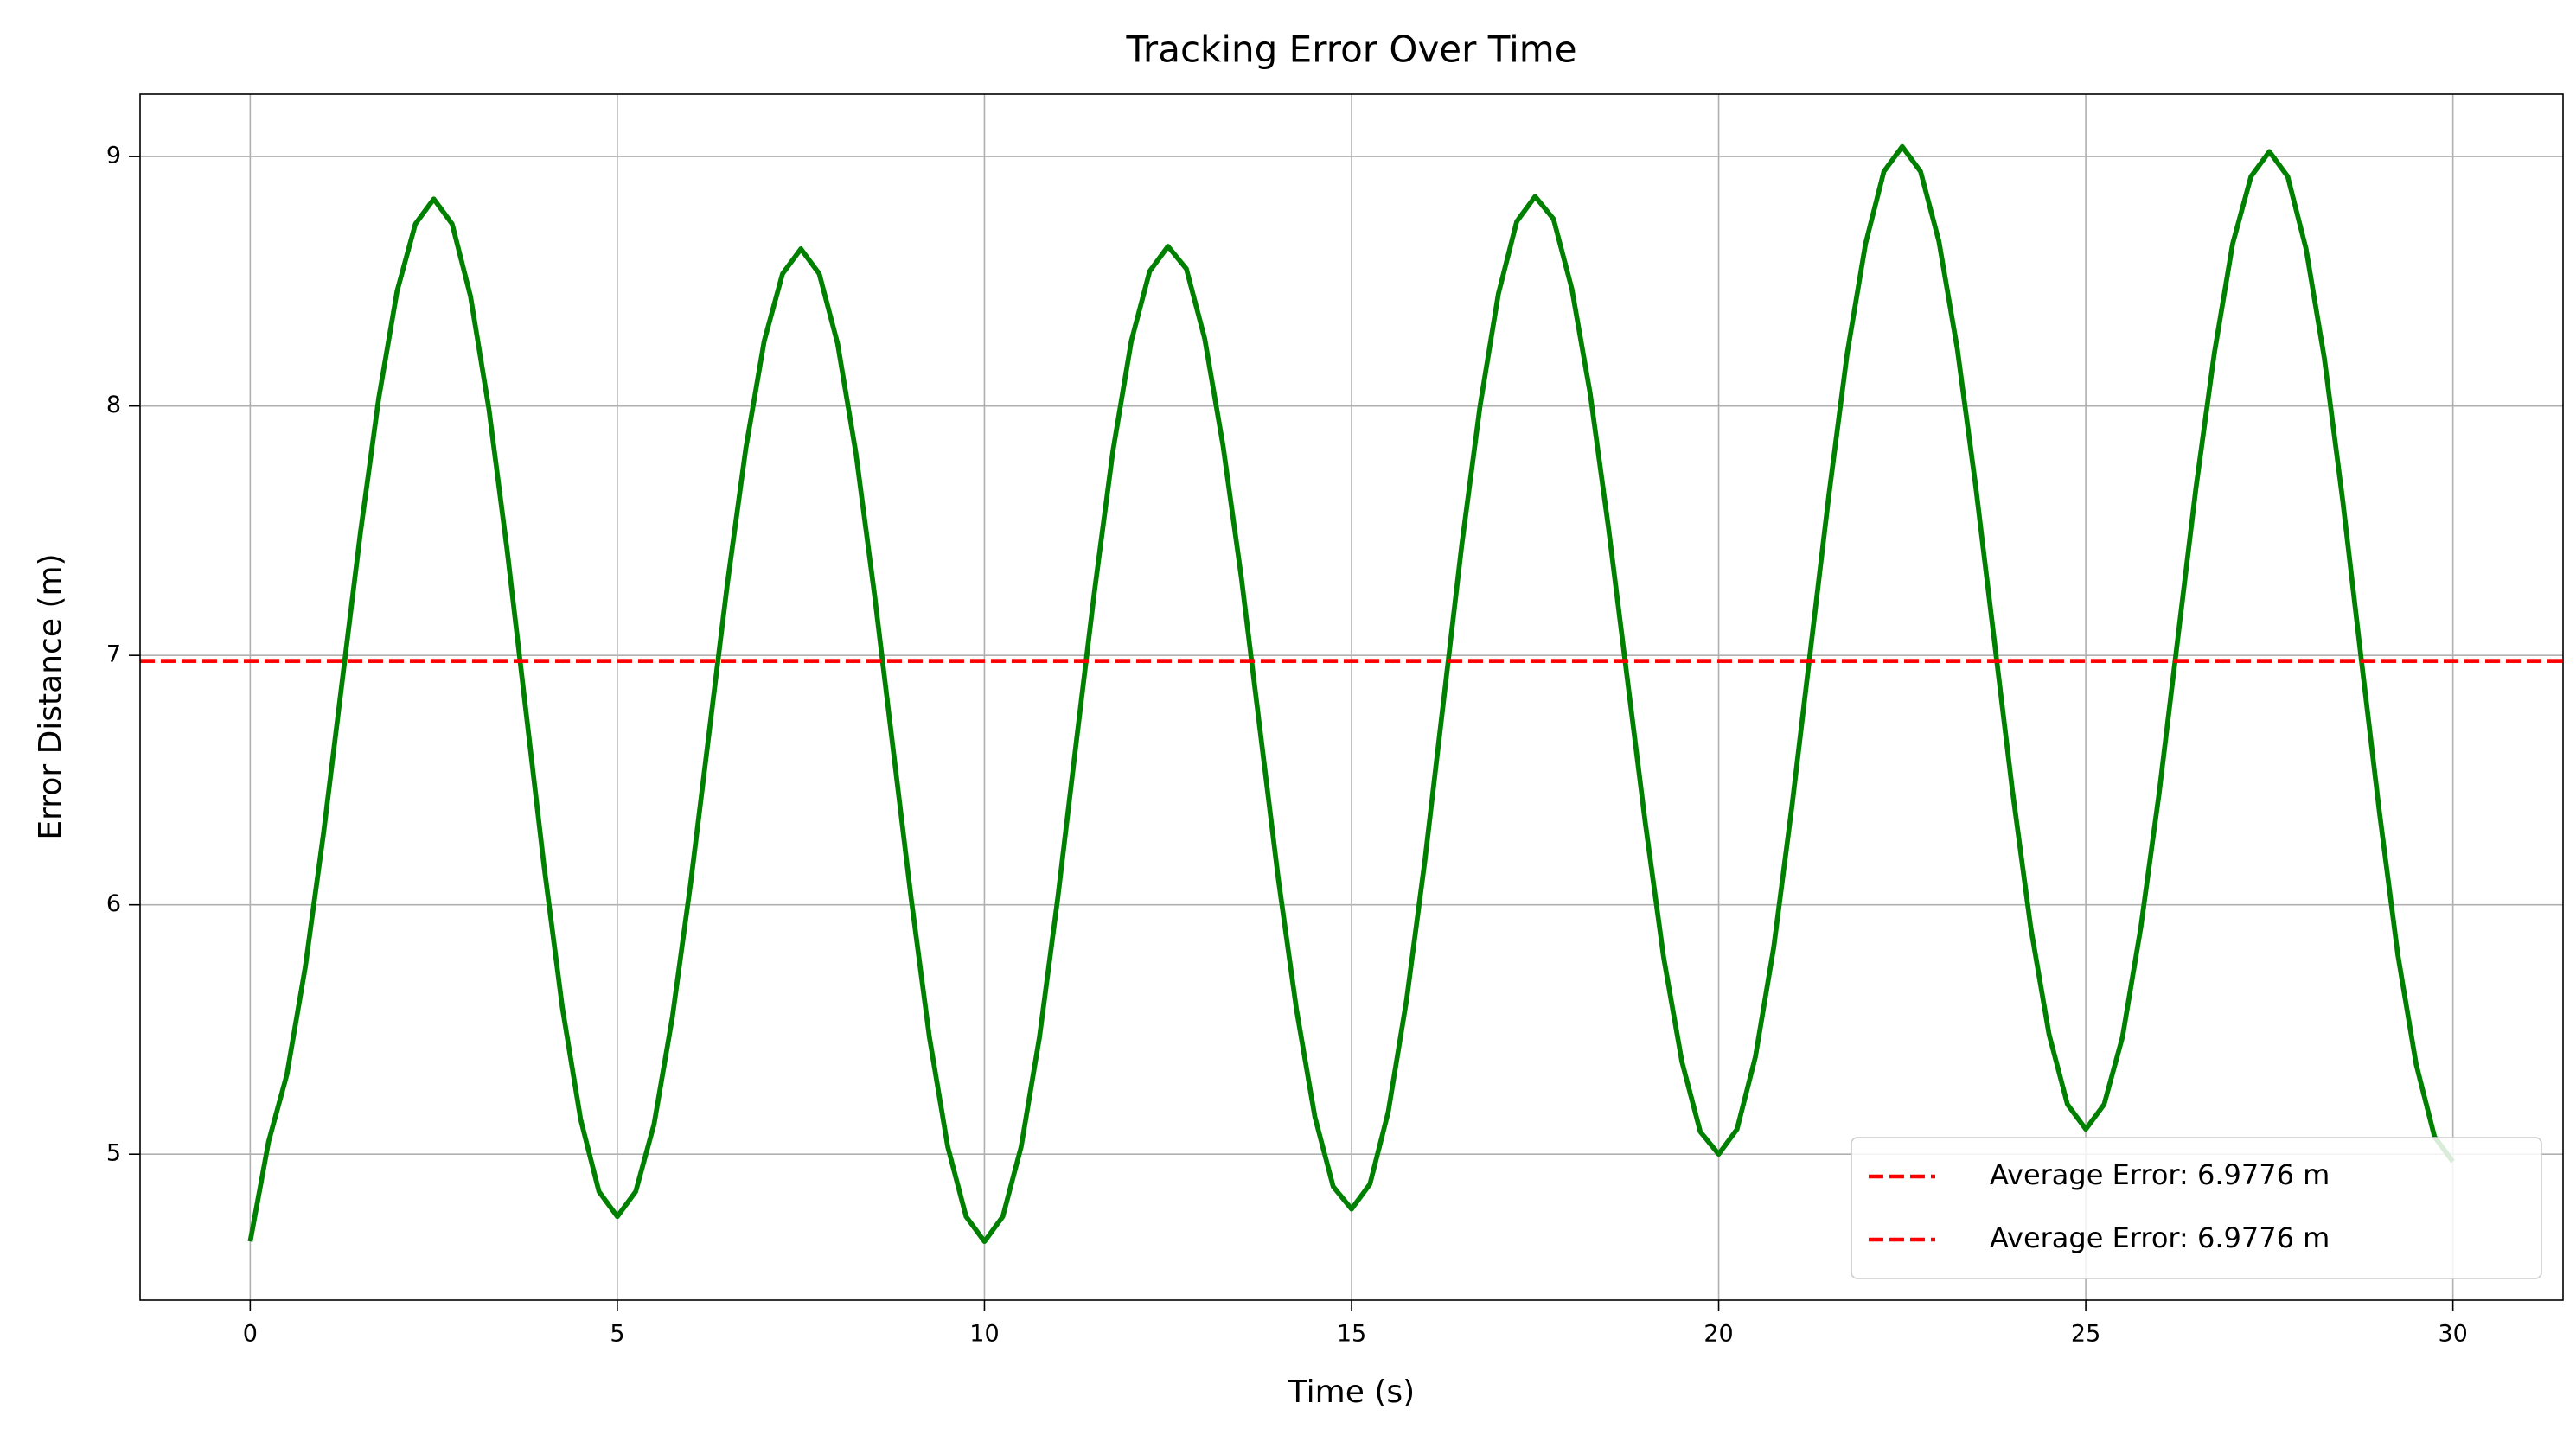 This screenshot has height=1441, width=2576. Describe the element at coordinates (984, 1334) in the screenshot. I see `x-tick-label: 10` at that location.